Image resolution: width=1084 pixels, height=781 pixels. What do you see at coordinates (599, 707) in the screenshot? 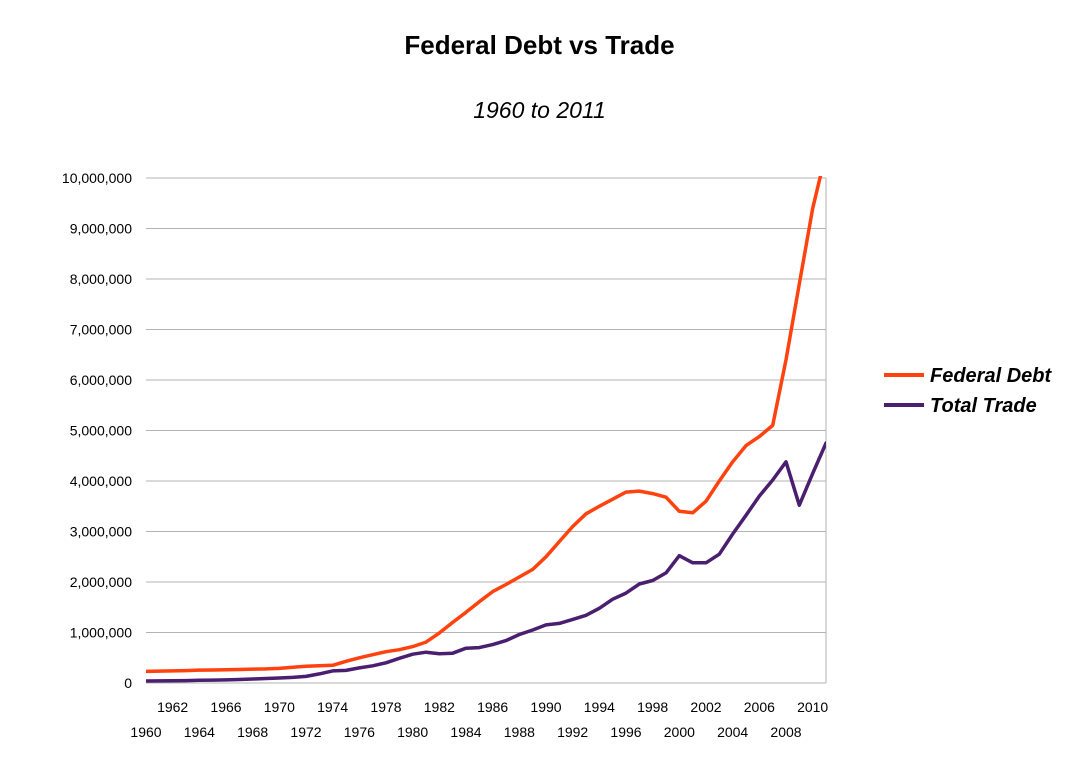
I see `x-tick-label: 1994` at bounding box center [599, 707].